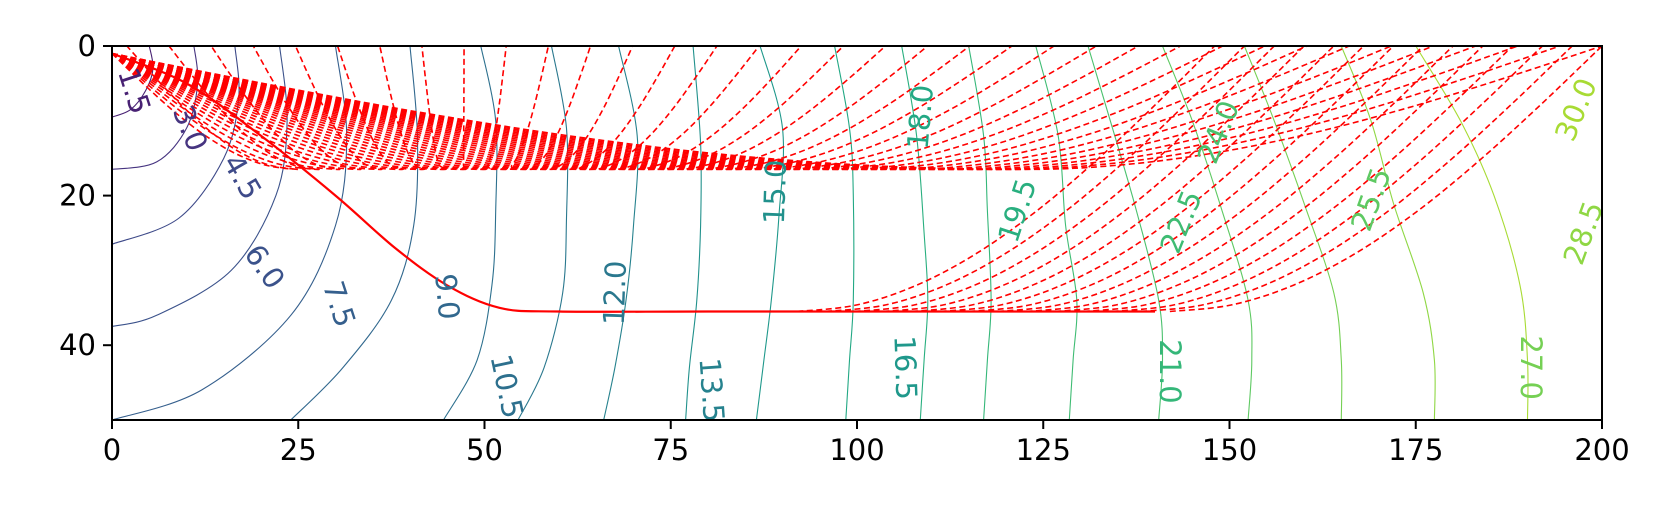 The image size is (1669, 523). Describe the element at coordinates (615, 293) in the screenshot. I see `contour-label: 12.0` at that location.